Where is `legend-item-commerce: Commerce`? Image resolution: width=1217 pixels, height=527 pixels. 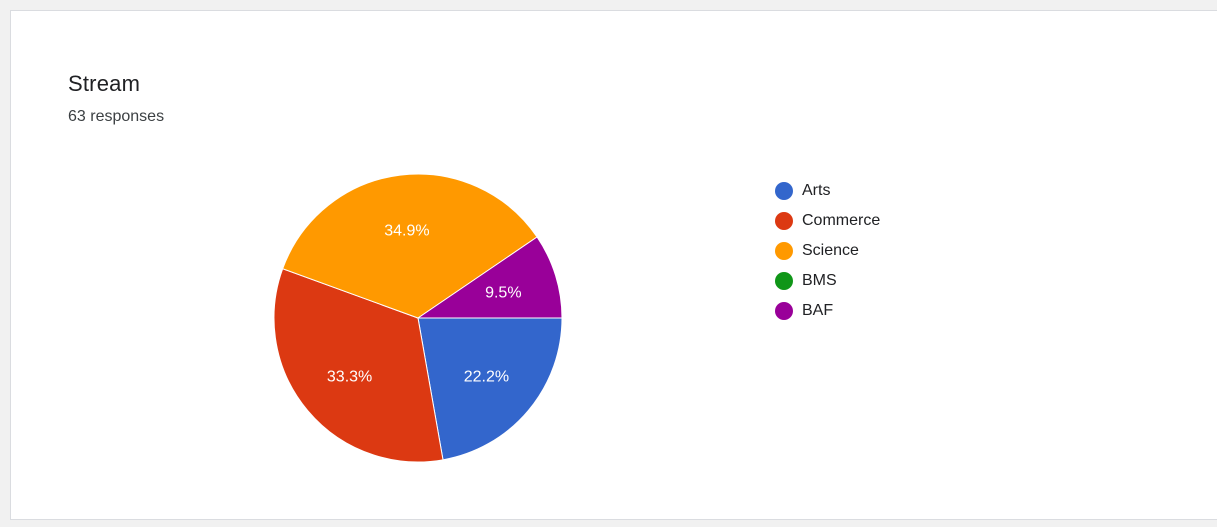
legend-item-commerce: Commerce is located at coordinates (827, 221).